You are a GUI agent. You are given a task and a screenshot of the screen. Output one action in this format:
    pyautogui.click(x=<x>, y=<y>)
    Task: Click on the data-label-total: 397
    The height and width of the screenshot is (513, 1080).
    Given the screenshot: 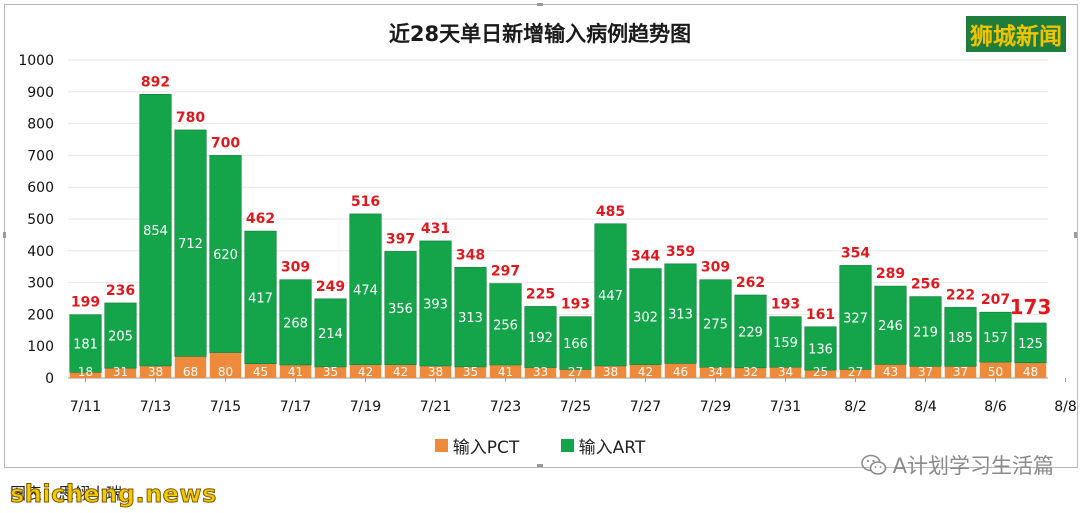 What is the action you would take?
    pyautogui.click(x=400, y=239)
    